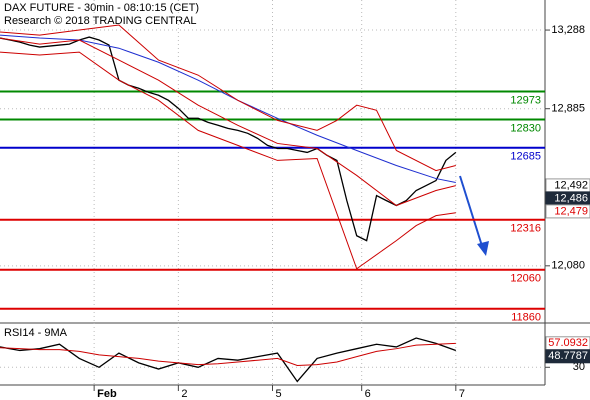 The image size is (590, 400). I want to click on x-tick-label: 5, so click(279, 394).